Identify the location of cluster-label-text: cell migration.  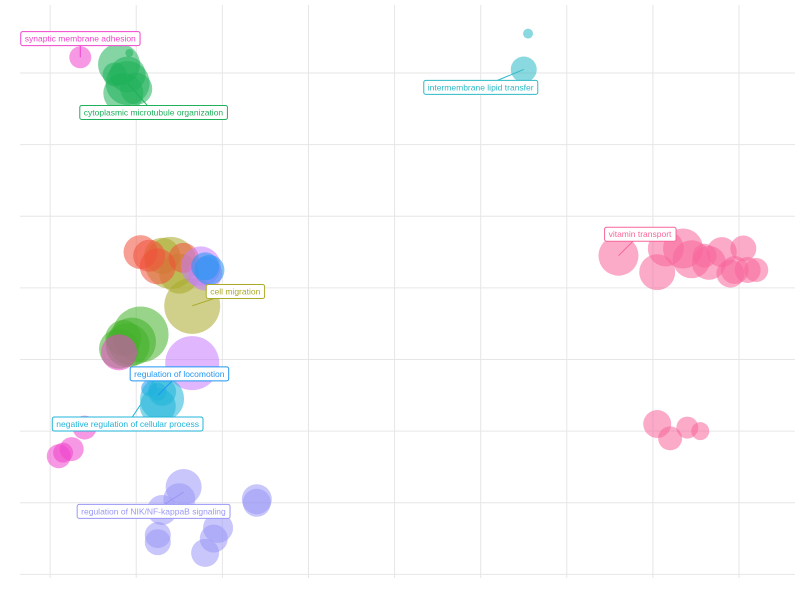
(235, 292).